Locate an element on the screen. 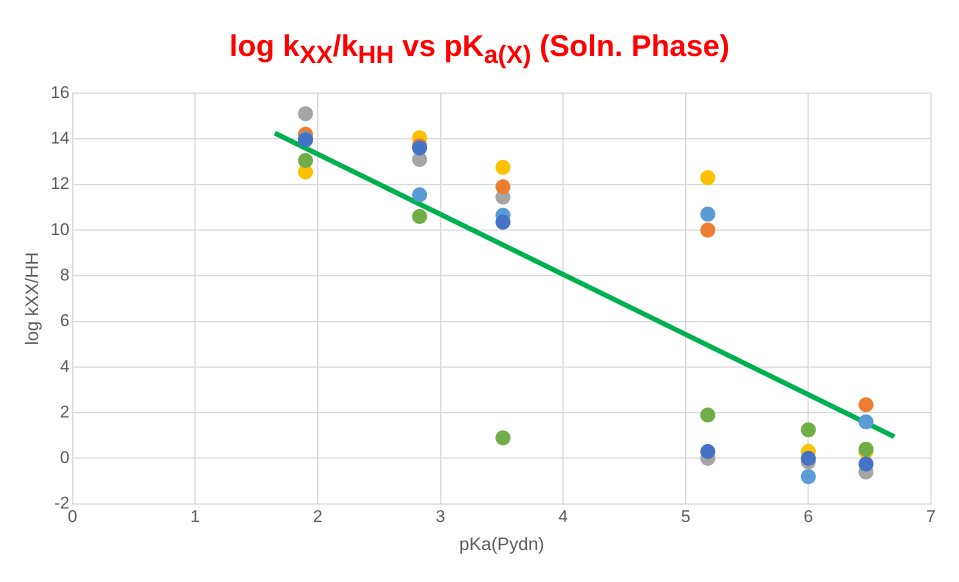 This screenshot has width=959, height=582. y-tick-label: 4 is located at coordinates (65, 366).